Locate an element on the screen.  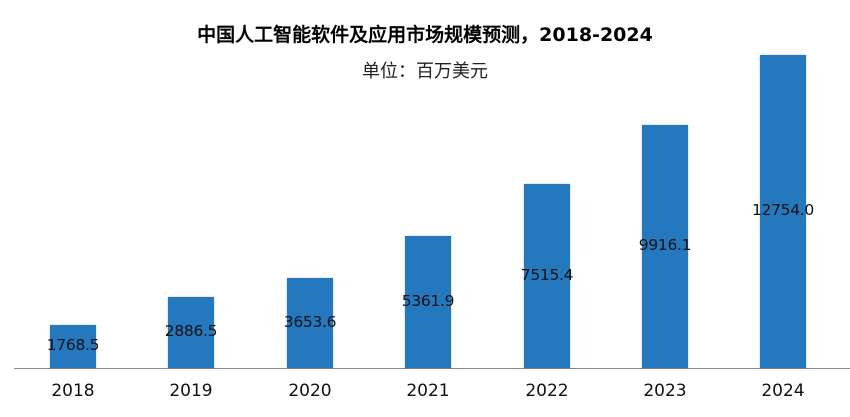
bar-2020 is located at coordinates (310, 323).